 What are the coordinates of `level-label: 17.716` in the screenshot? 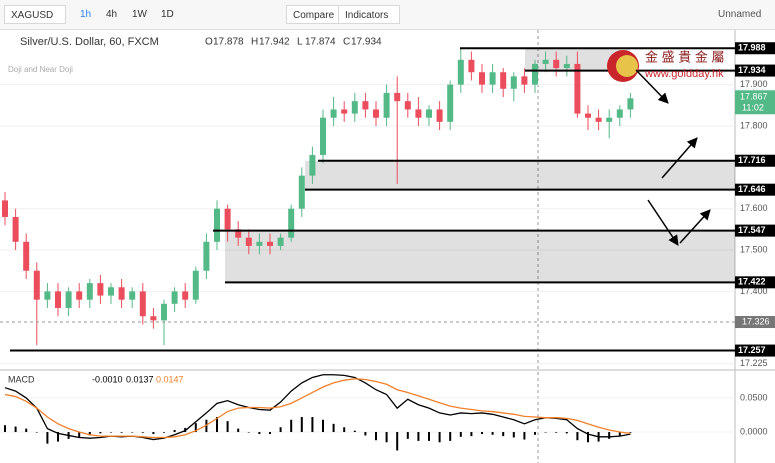 It's located at (752, 160).